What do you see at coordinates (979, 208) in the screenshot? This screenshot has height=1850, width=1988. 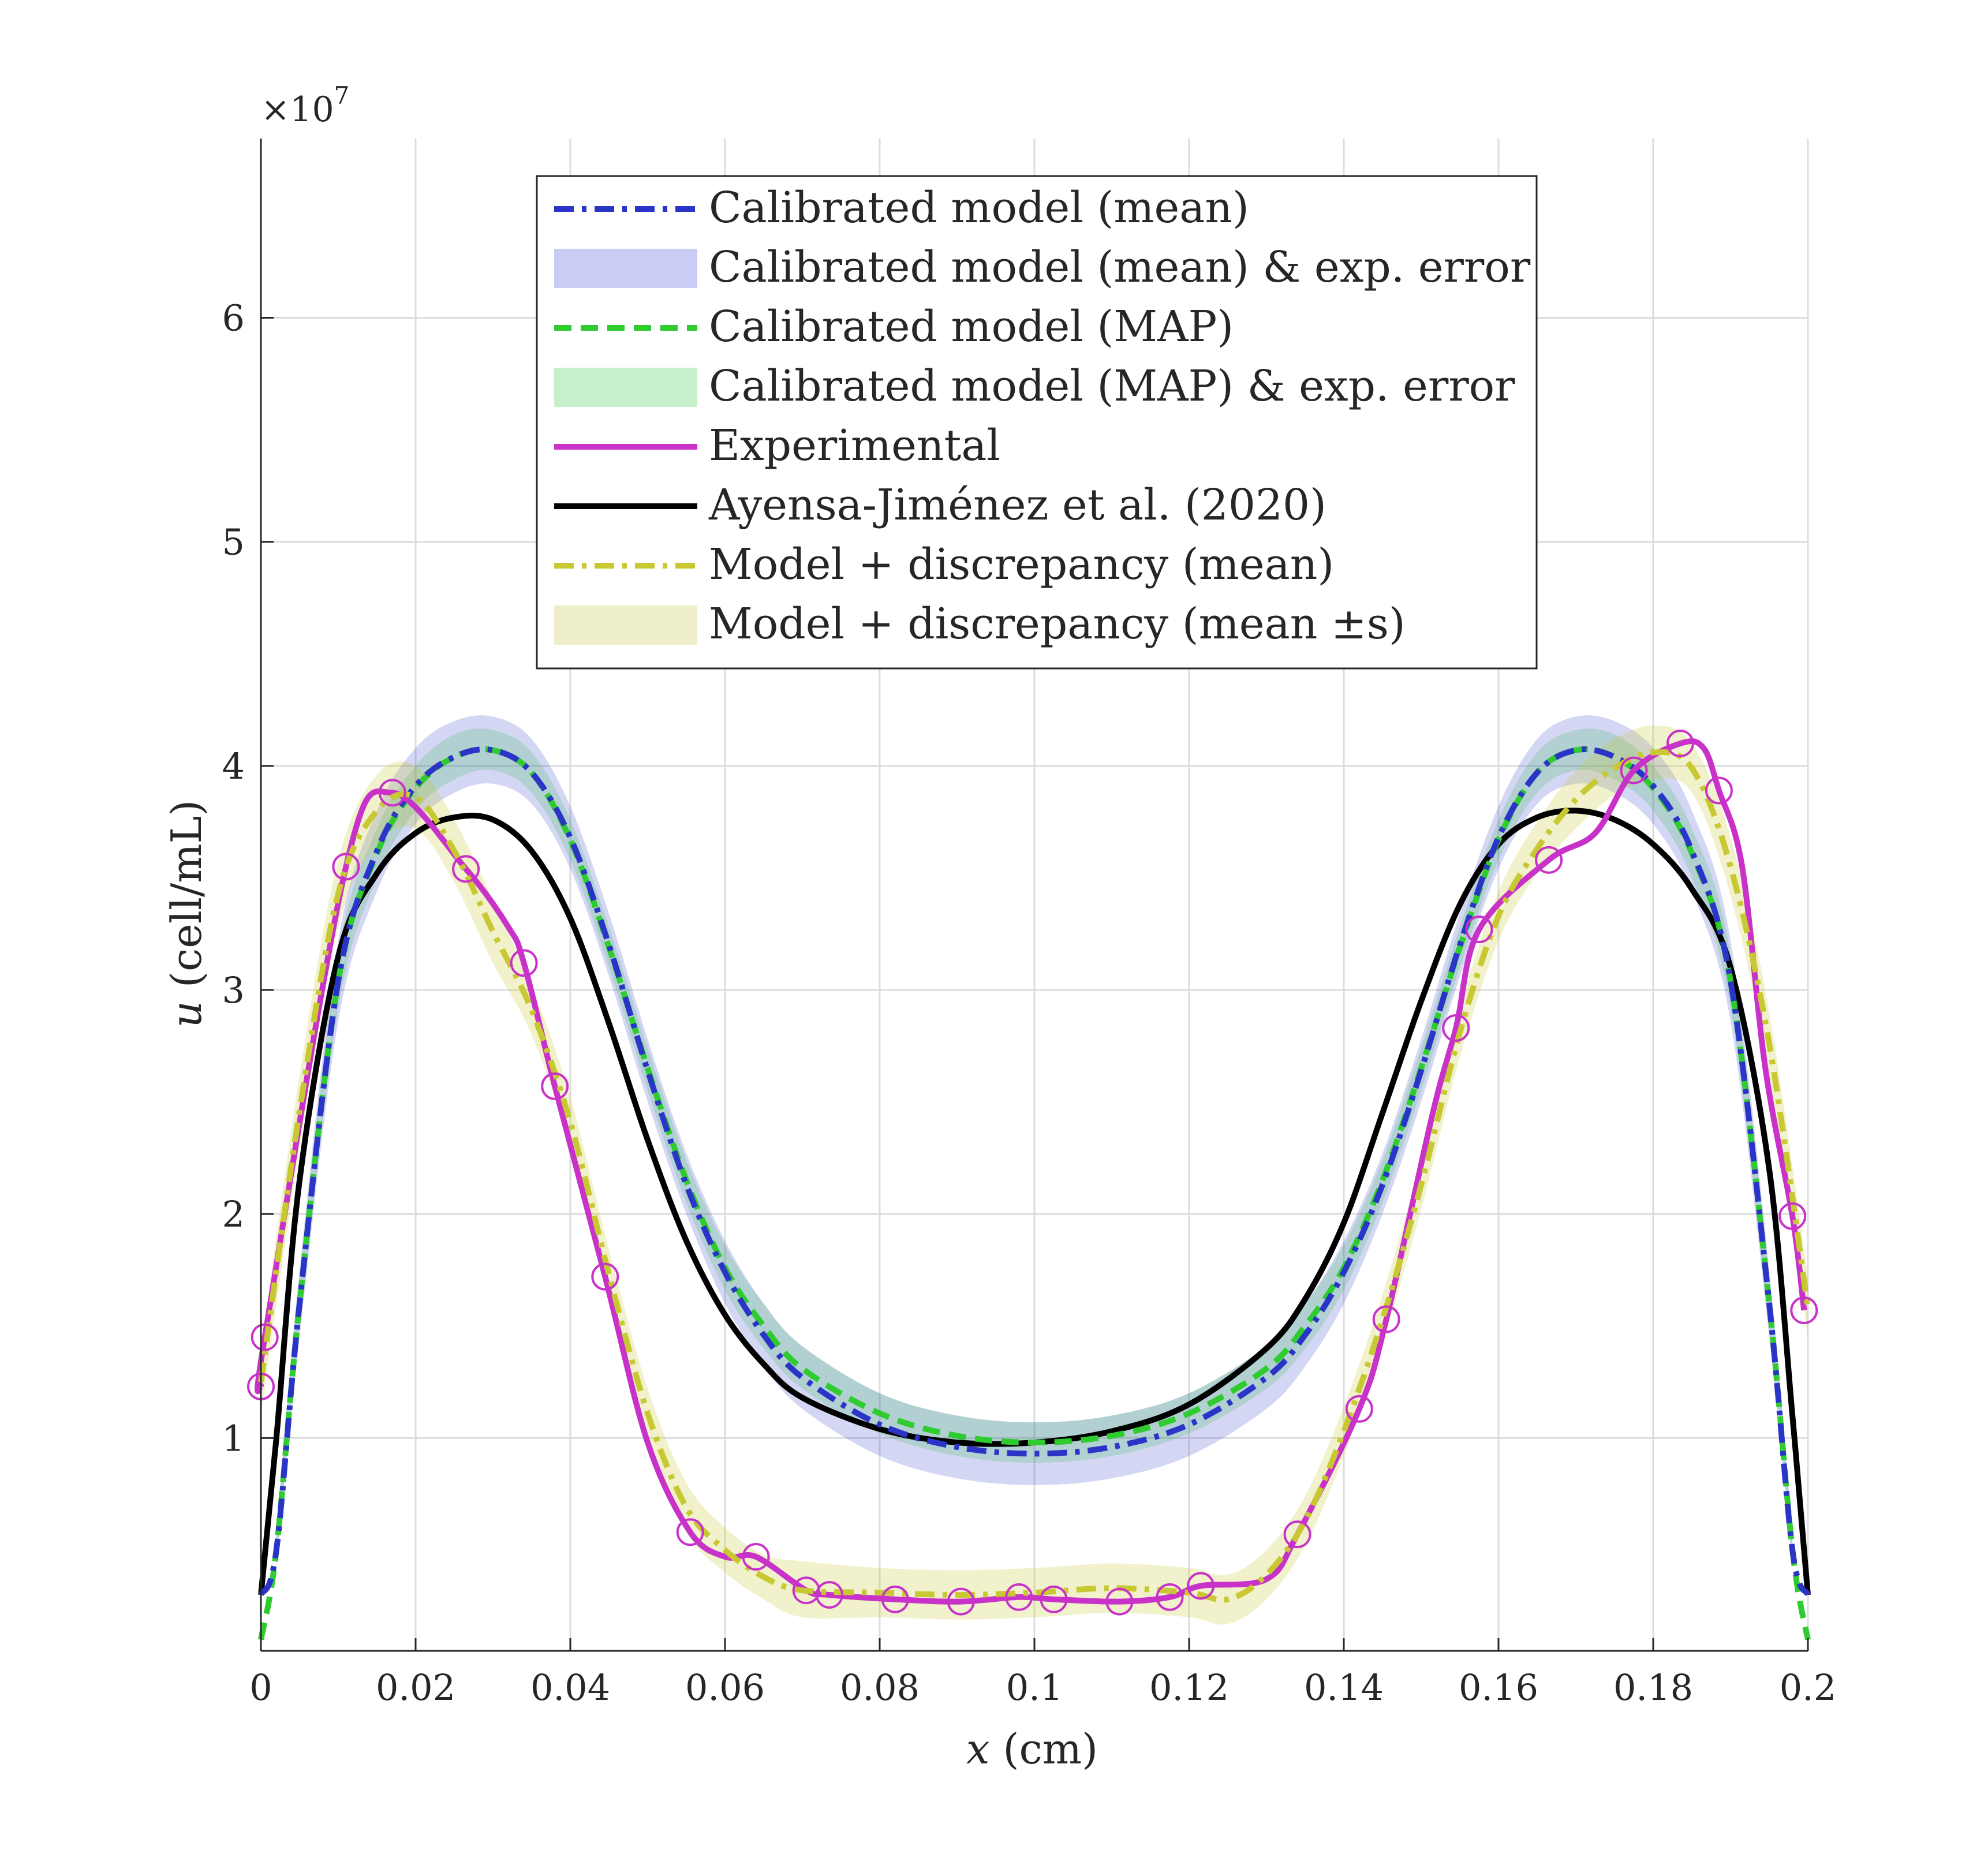 I see `legend-label-calibrated-mean: Calibrated model (mean)` at bounding box center [979, 208].